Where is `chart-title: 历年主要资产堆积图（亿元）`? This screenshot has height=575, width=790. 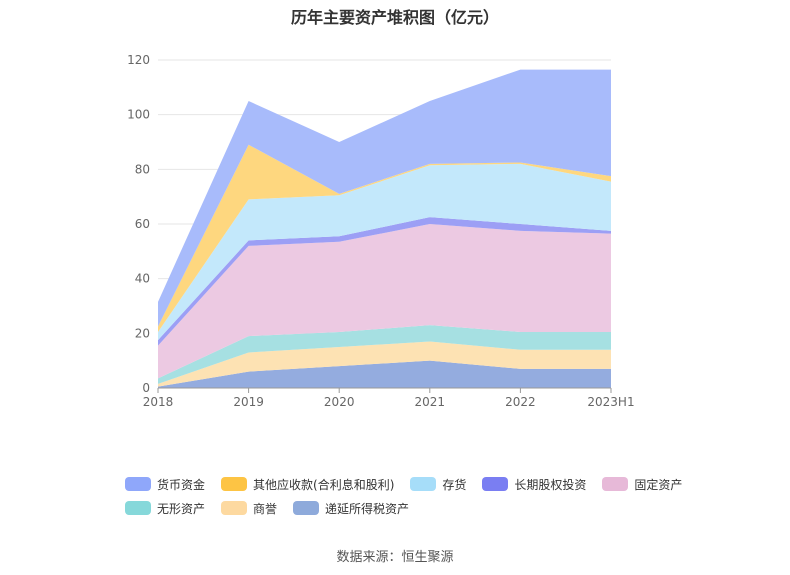
chart-title: 历年主要资产堆积图（亿元） is located at coordinates (394, 17).